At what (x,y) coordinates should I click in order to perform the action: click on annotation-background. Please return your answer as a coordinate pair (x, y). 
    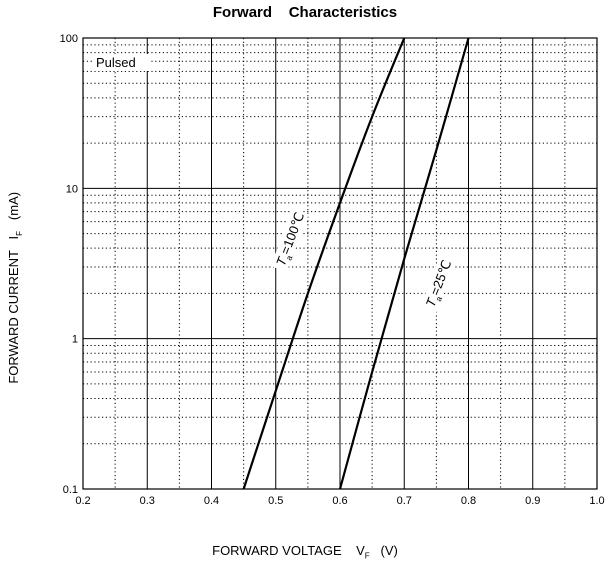
    Looking at the image, I should click on (122, 62).